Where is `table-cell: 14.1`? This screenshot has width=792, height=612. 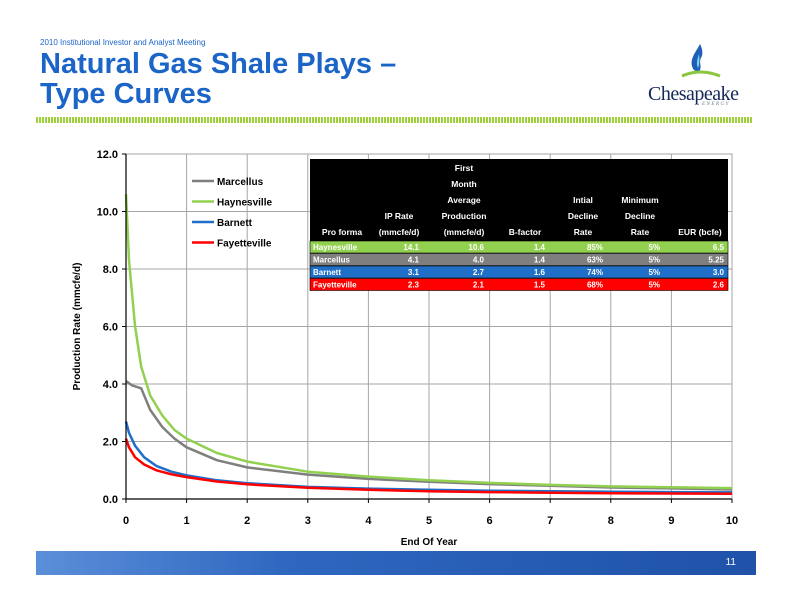
table-cell: 14.1 is located at coordinates (411, 247).